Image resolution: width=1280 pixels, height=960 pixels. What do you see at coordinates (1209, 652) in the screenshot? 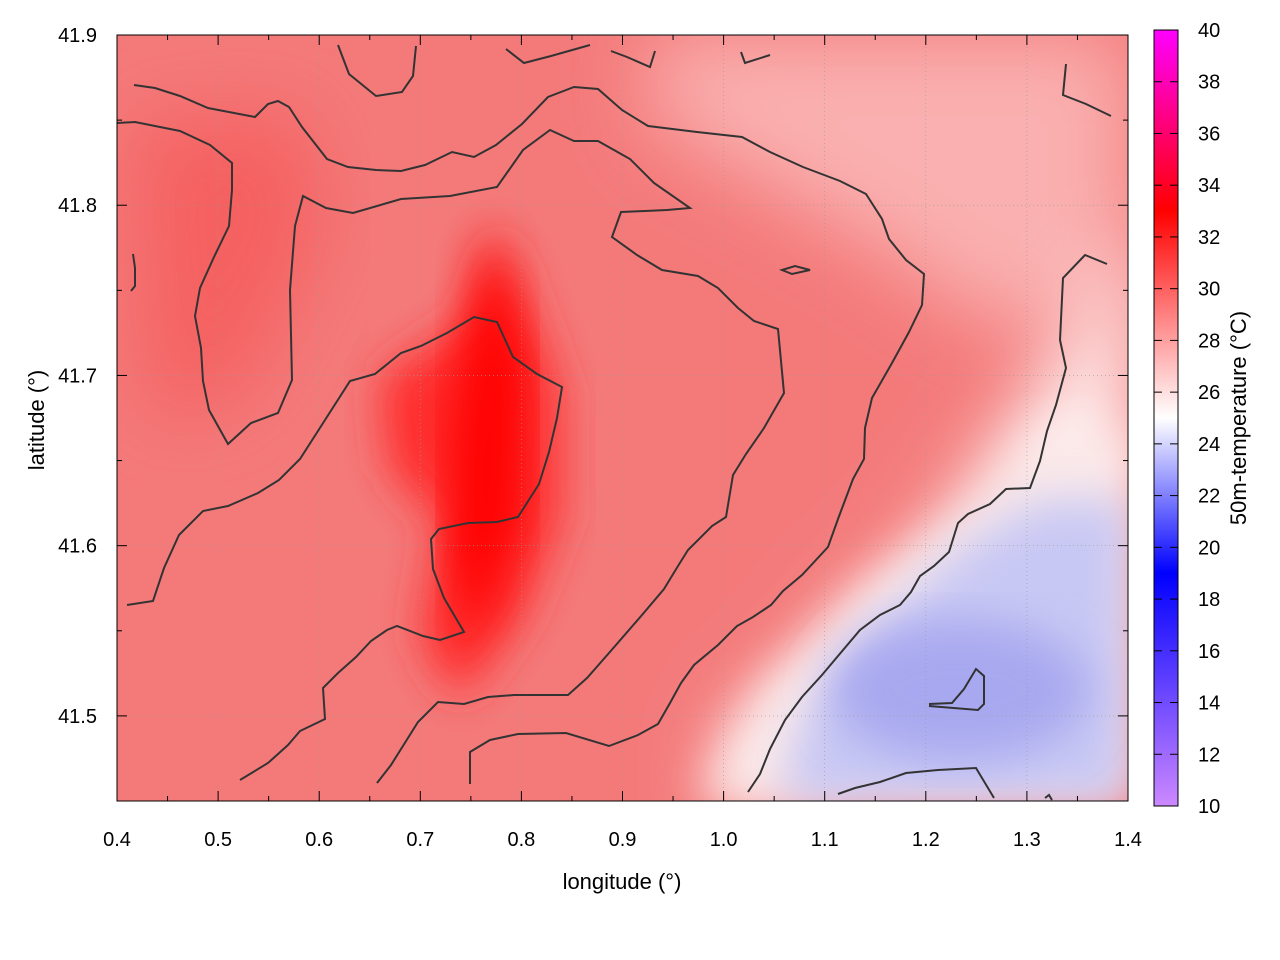
I see `colorbar-tick-label: 16` at bounding box center [1209, 652].